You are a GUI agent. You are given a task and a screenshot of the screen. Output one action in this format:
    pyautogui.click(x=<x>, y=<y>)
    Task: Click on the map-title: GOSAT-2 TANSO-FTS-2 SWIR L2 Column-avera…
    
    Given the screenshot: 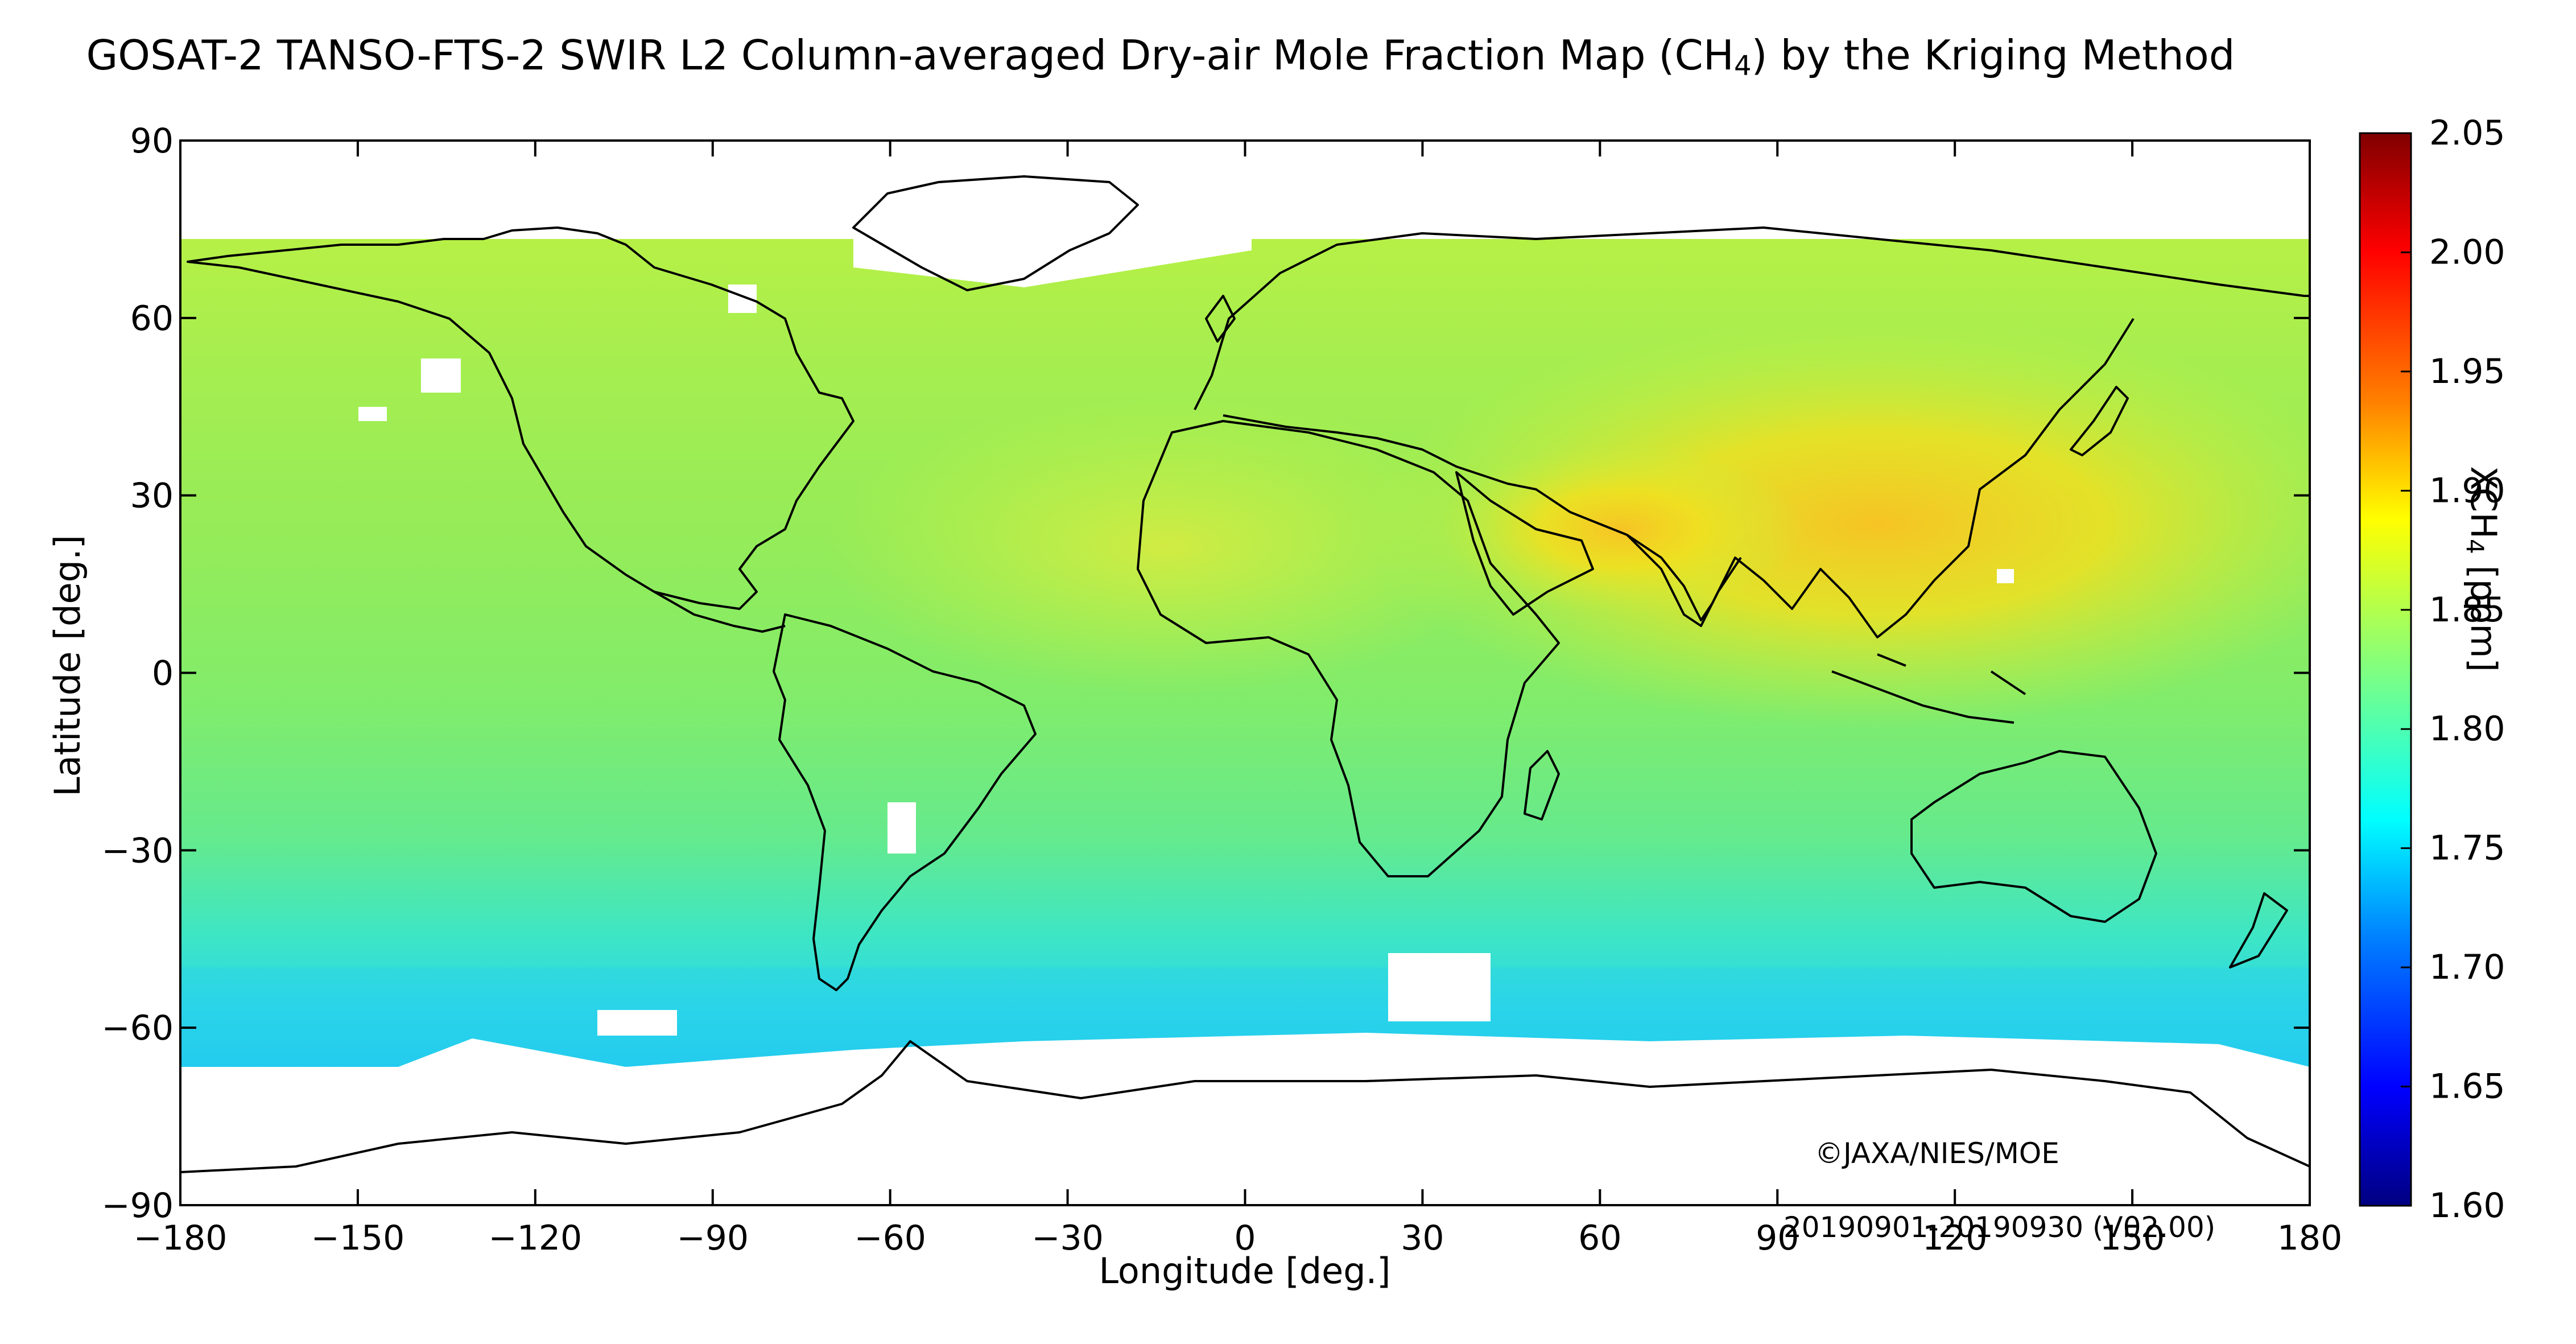 What is the action you would take?
    pyautogui.click(x=1161, y=57)
    